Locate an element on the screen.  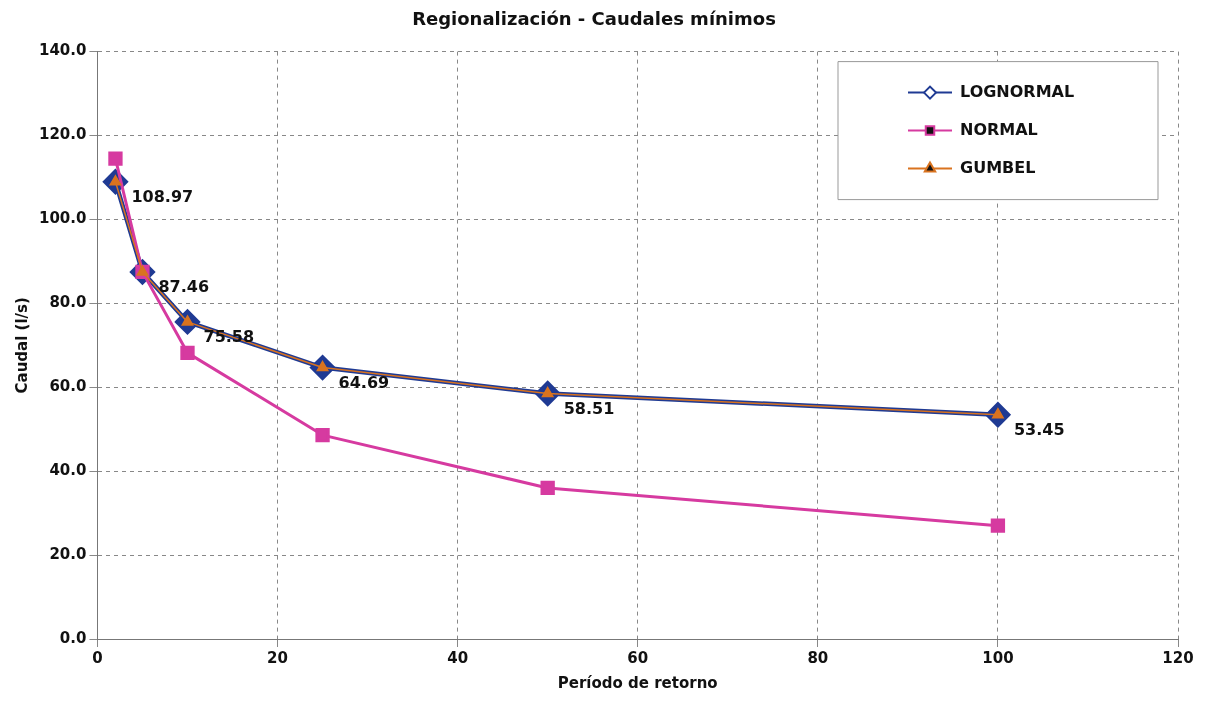
y-tick-label: 100.0 is located at coordinates (62, 218).